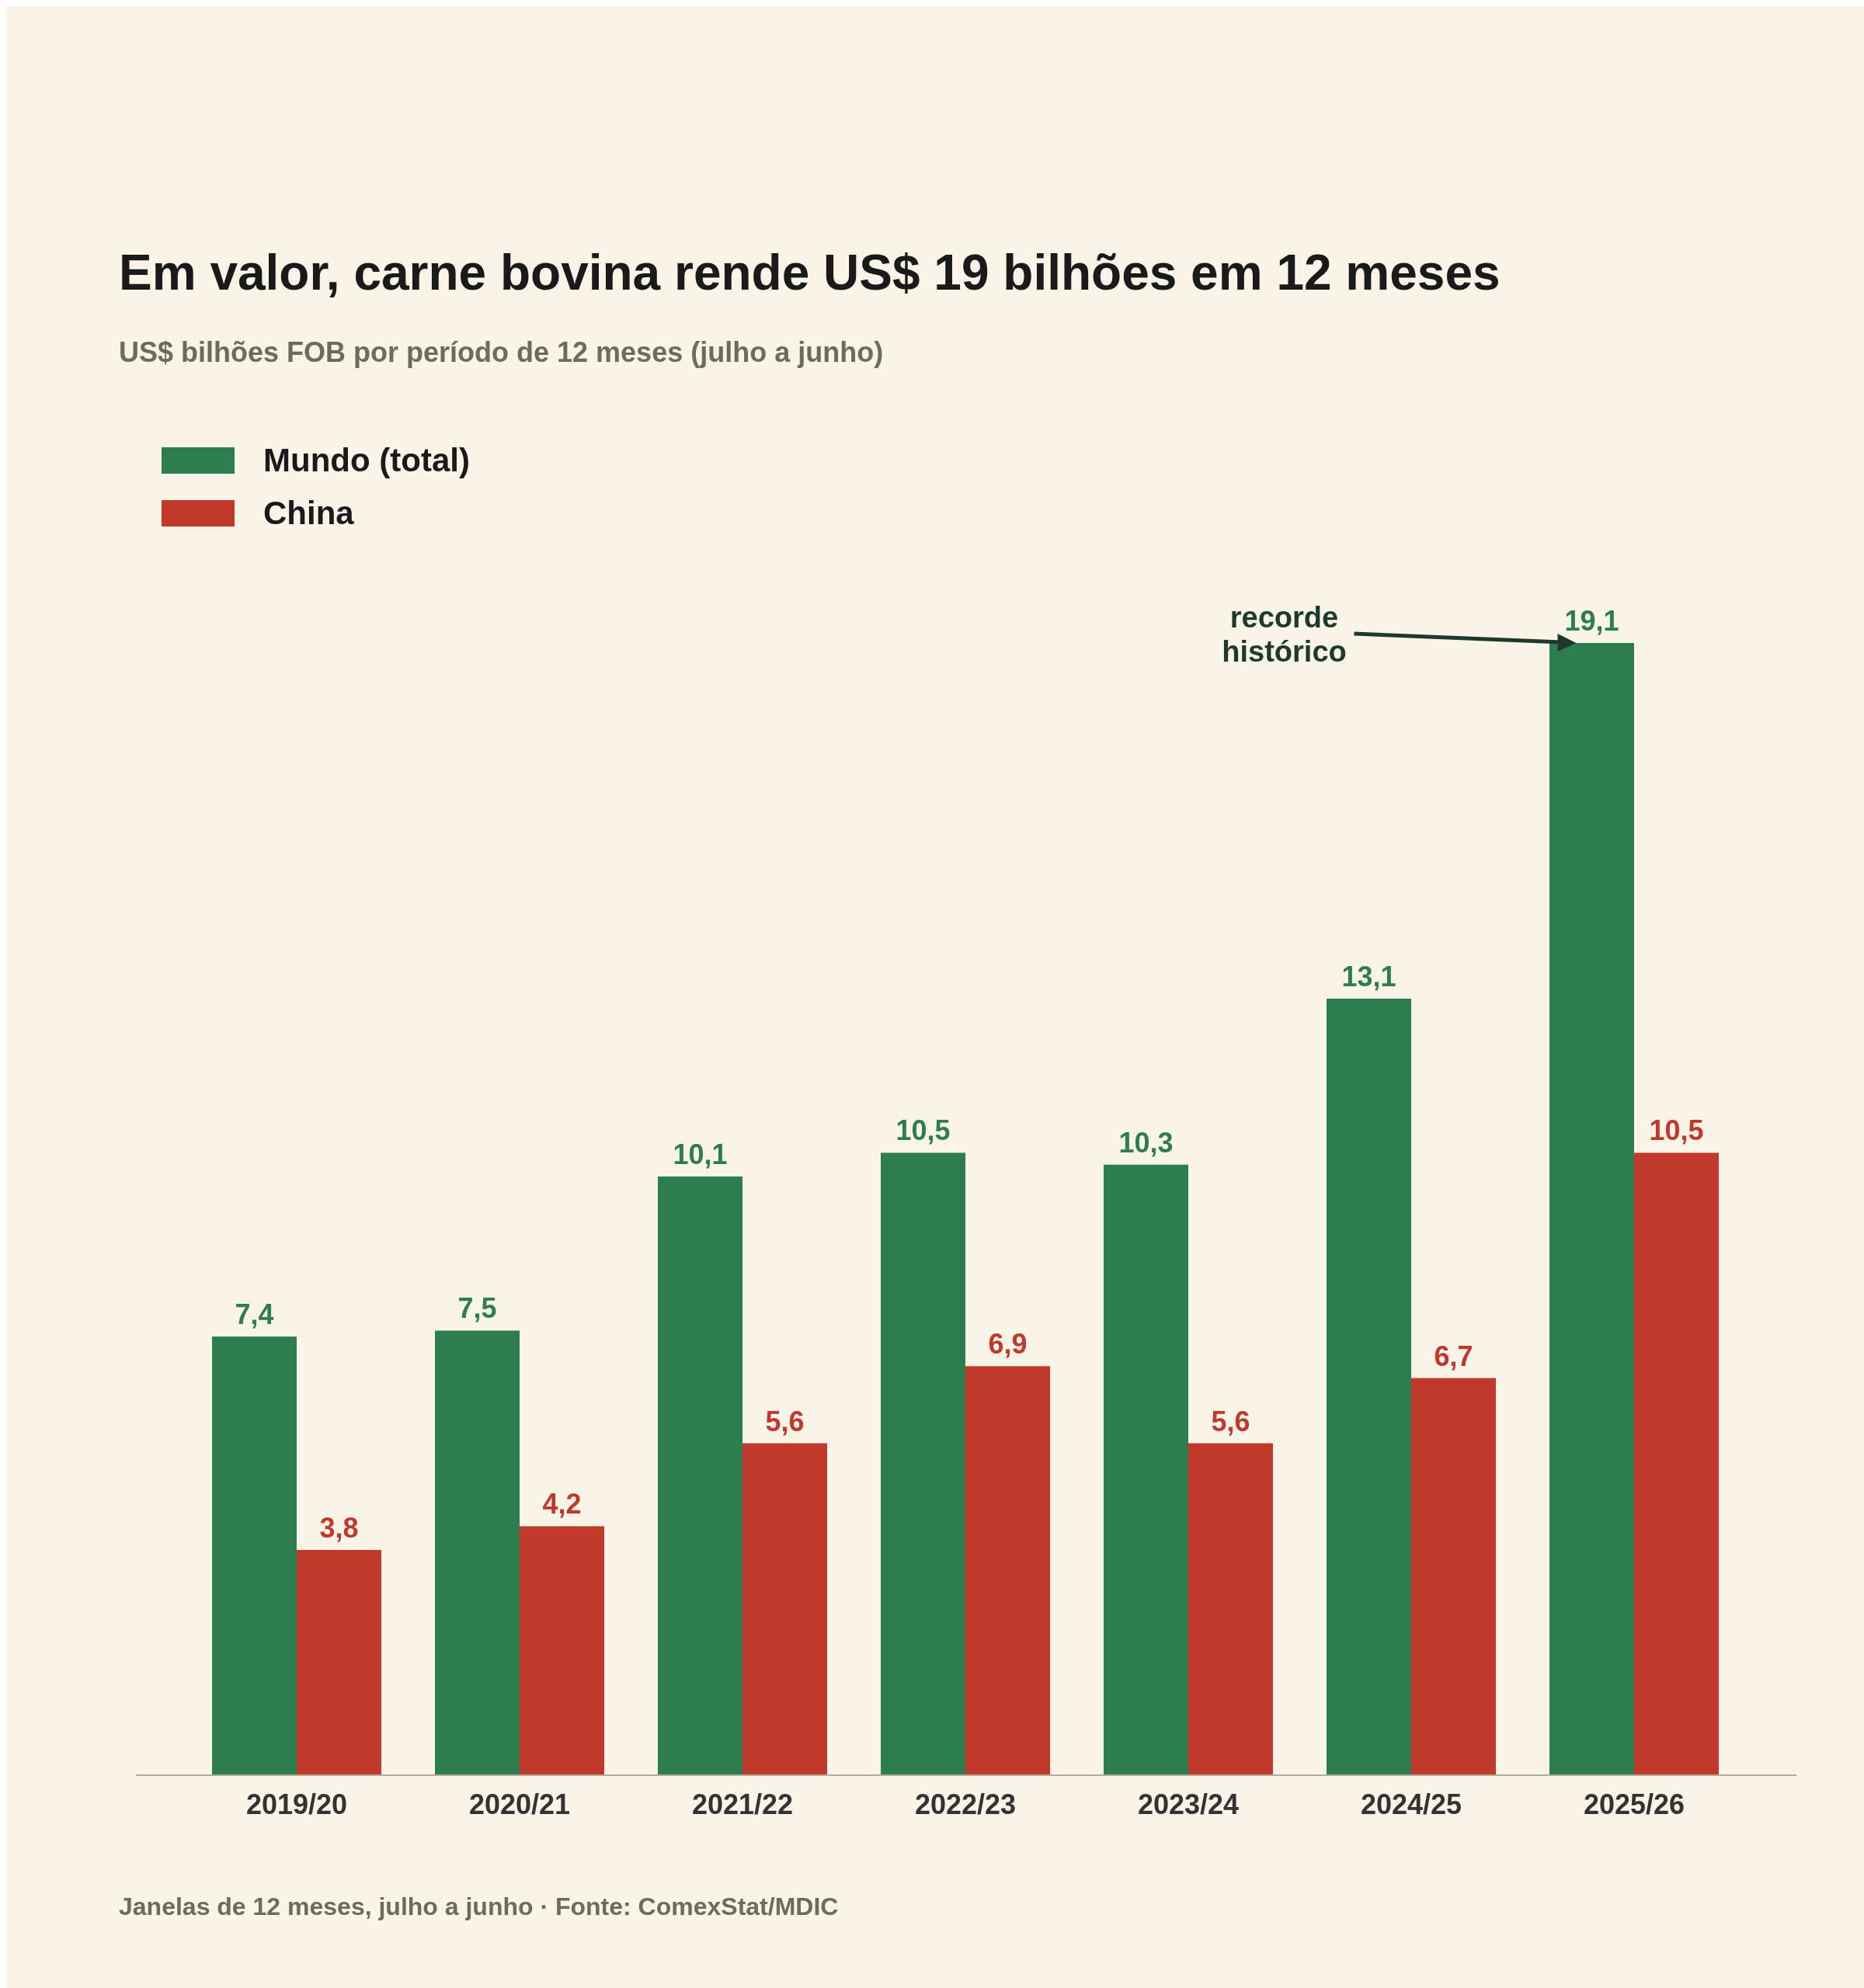 The width and height of the screenshot is (1864, 1988). Describe the element at coordinates (810, 273) in the screenshot. I see `chart-title: Em valor, carne bovina rende US$ 19 bilhões em 12 meses` at that location.